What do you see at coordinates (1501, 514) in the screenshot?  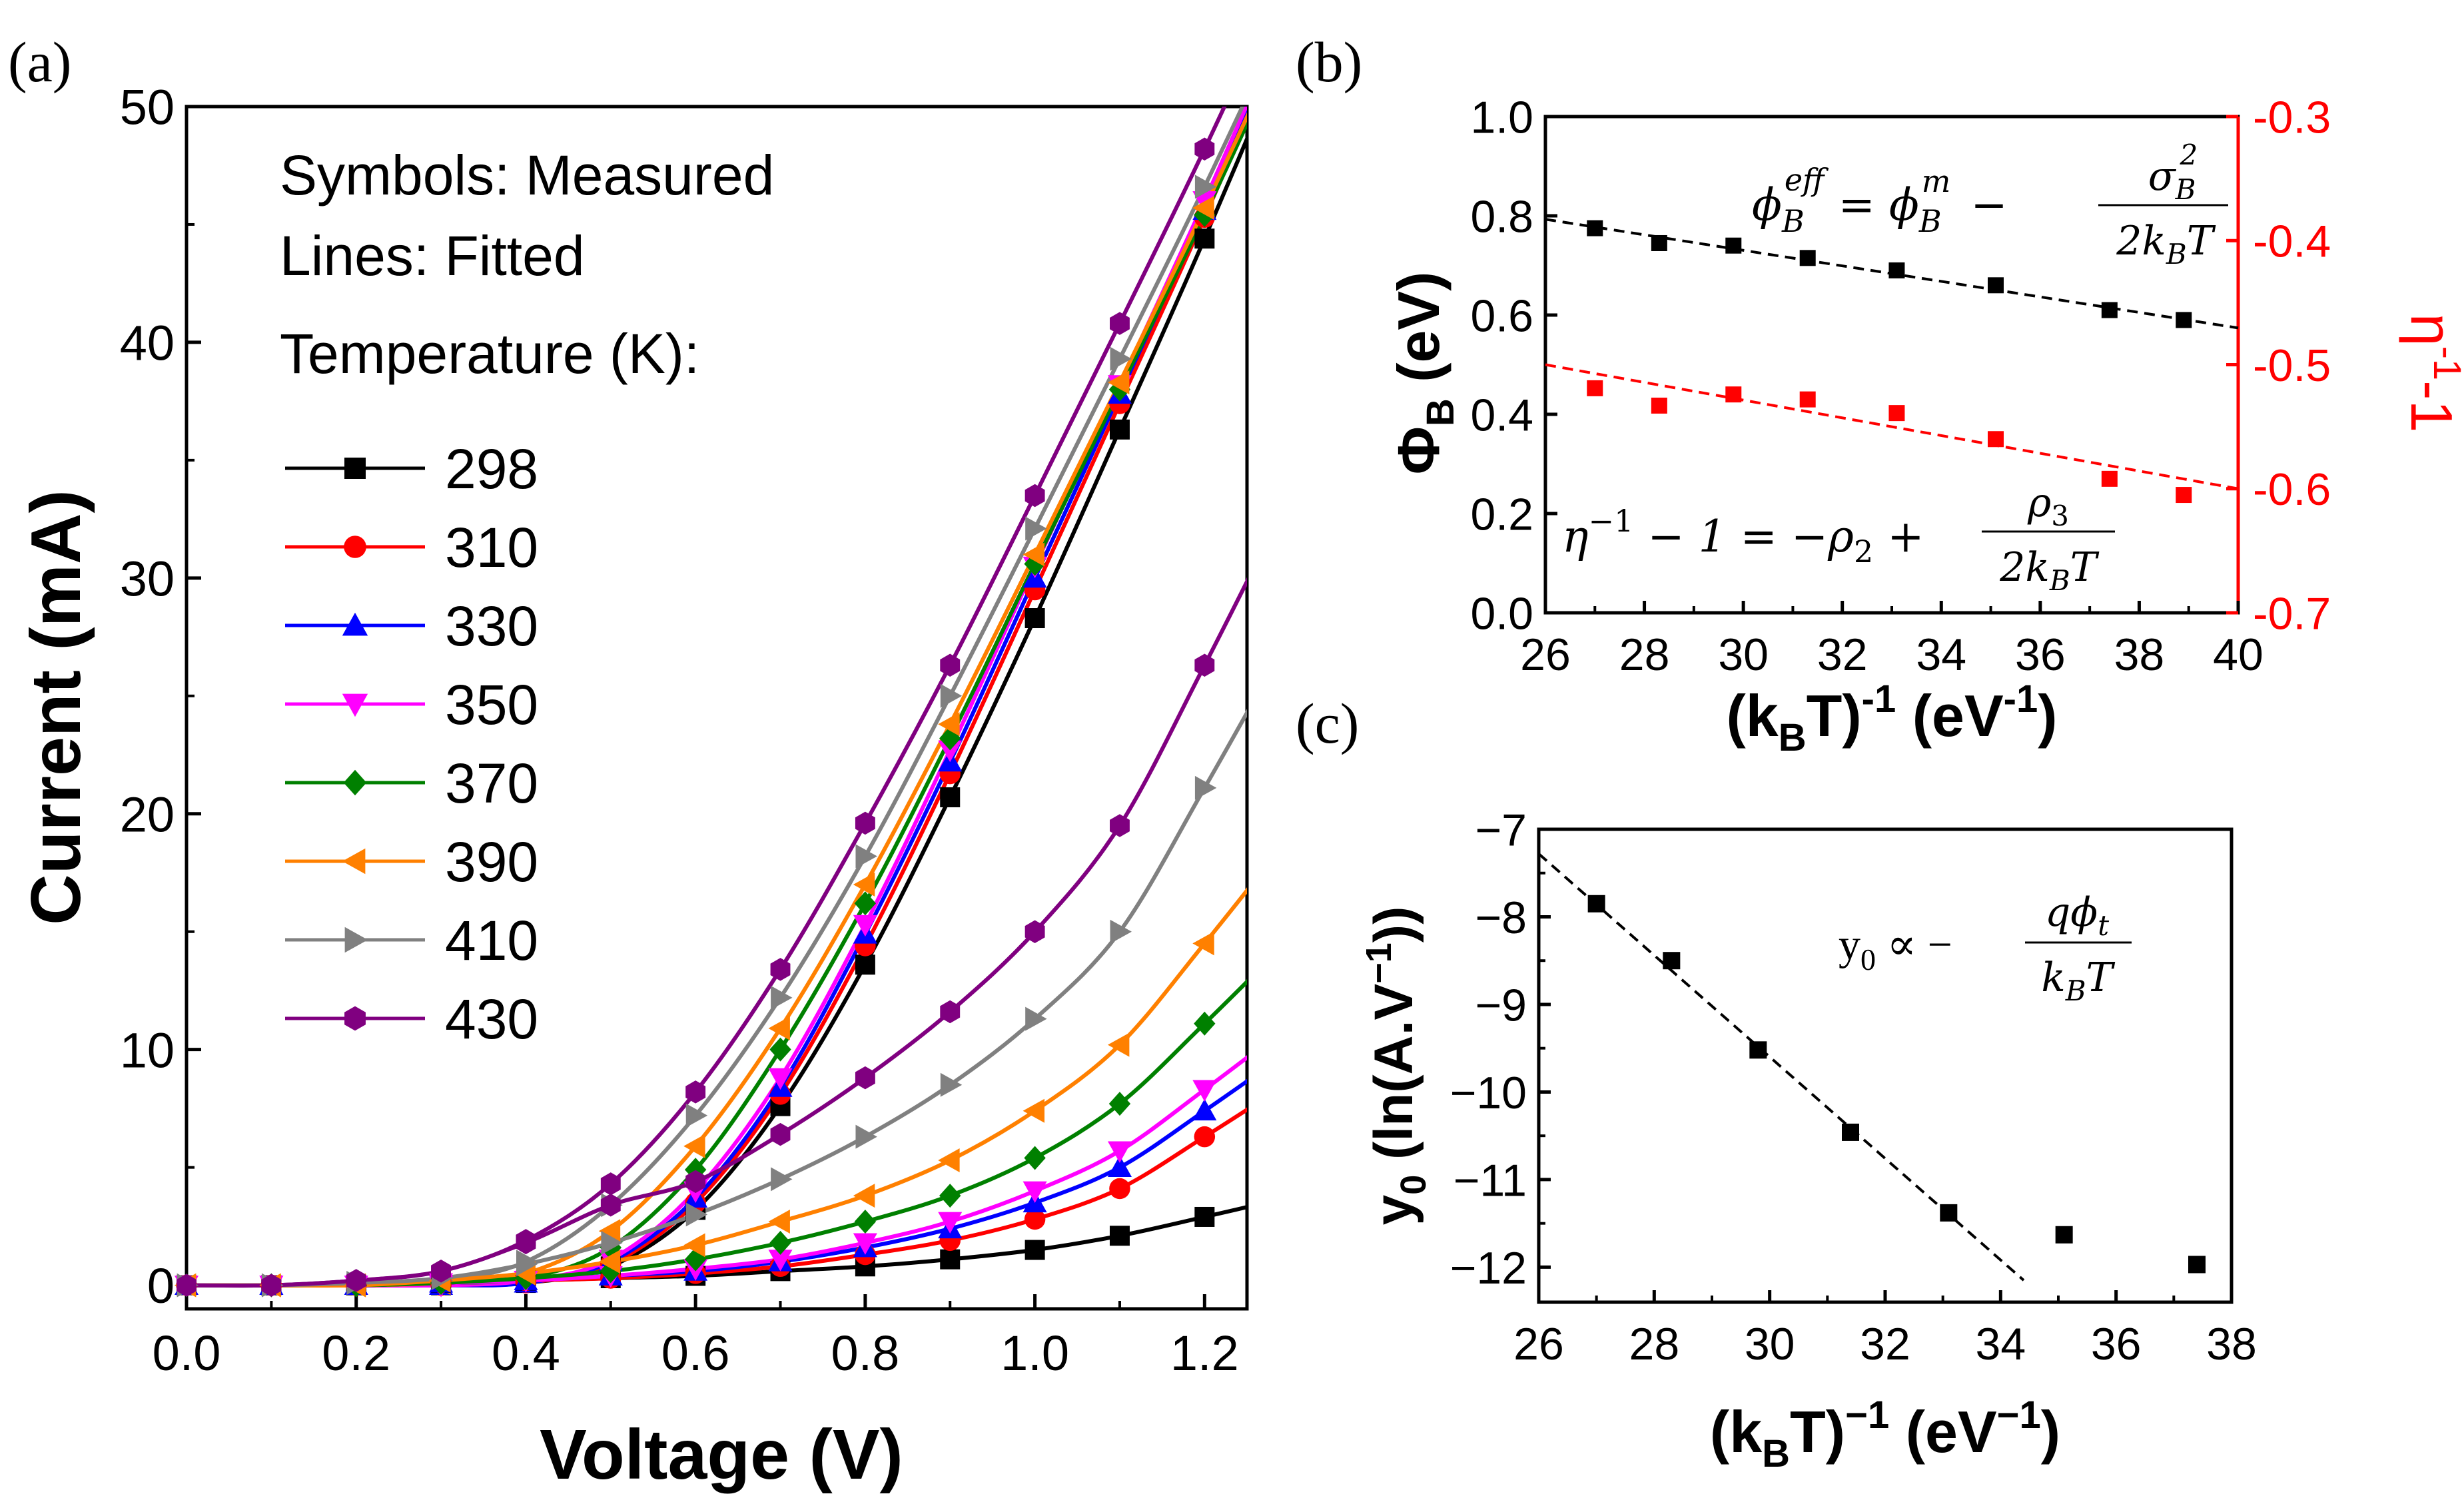 I see `panel-b-left-y-tick-label: 0.2` at bounding box center [1501, 514].